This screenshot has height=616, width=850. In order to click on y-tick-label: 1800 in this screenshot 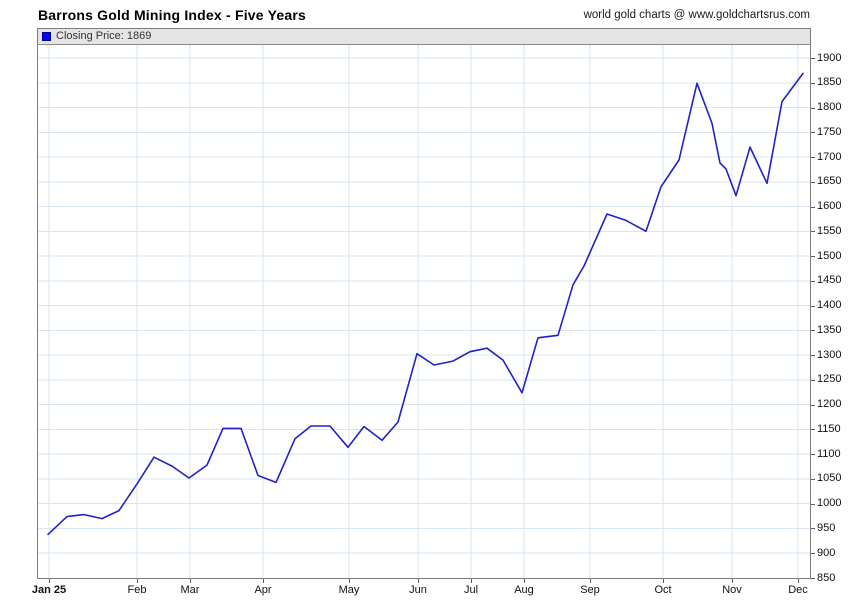, I will do `click(829, 107)`.